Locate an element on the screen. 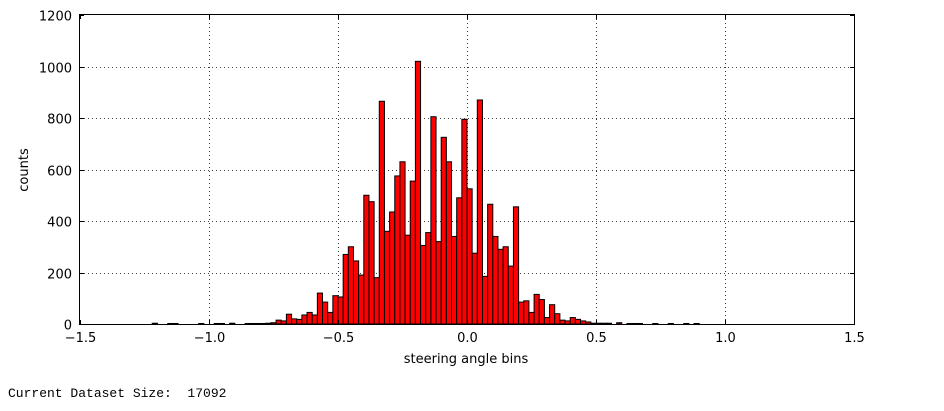 This screenshot has height=411, width=944. x-tick-label: −1.5 is located at coordinates (81, 338).